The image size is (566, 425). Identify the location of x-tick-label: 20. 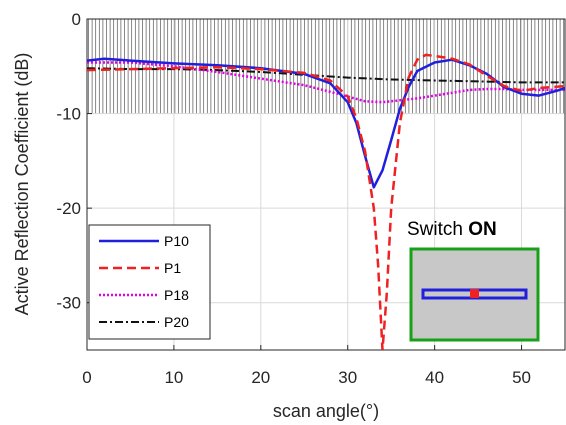
(260, 377).